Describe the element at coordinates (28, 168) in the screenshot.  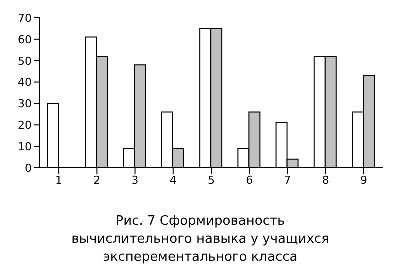
I see `y-tick-label: 0` at that location.